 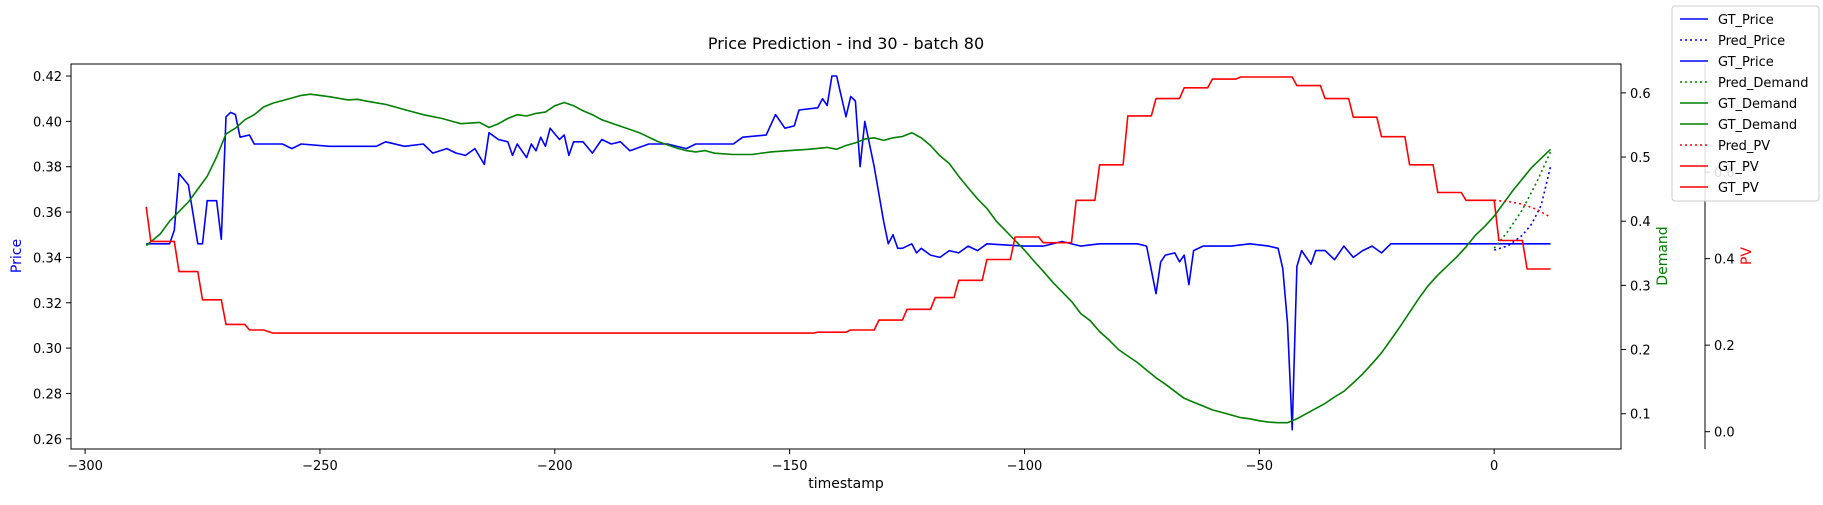 I want to click on price-tick-label: 0.32, so click(x=47, y=304).